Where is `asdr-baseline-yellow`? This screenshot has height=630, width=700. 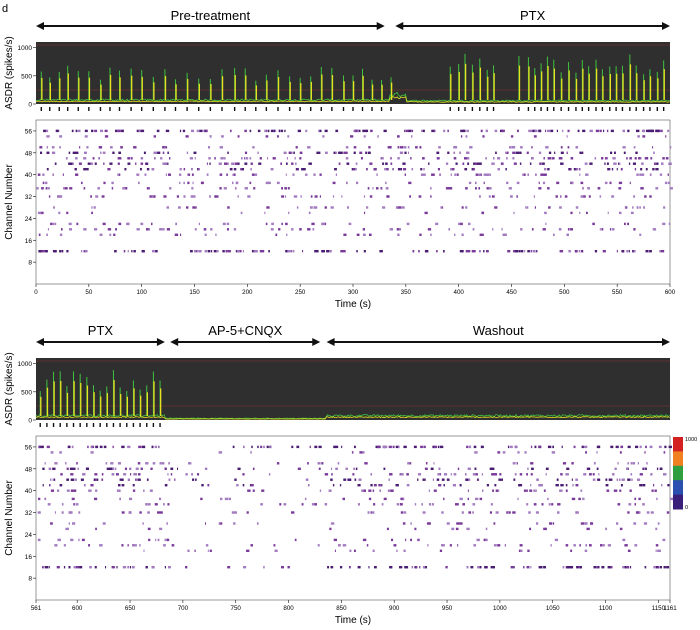
asdr-baseline-yellow is located at coordinates (352, 99).